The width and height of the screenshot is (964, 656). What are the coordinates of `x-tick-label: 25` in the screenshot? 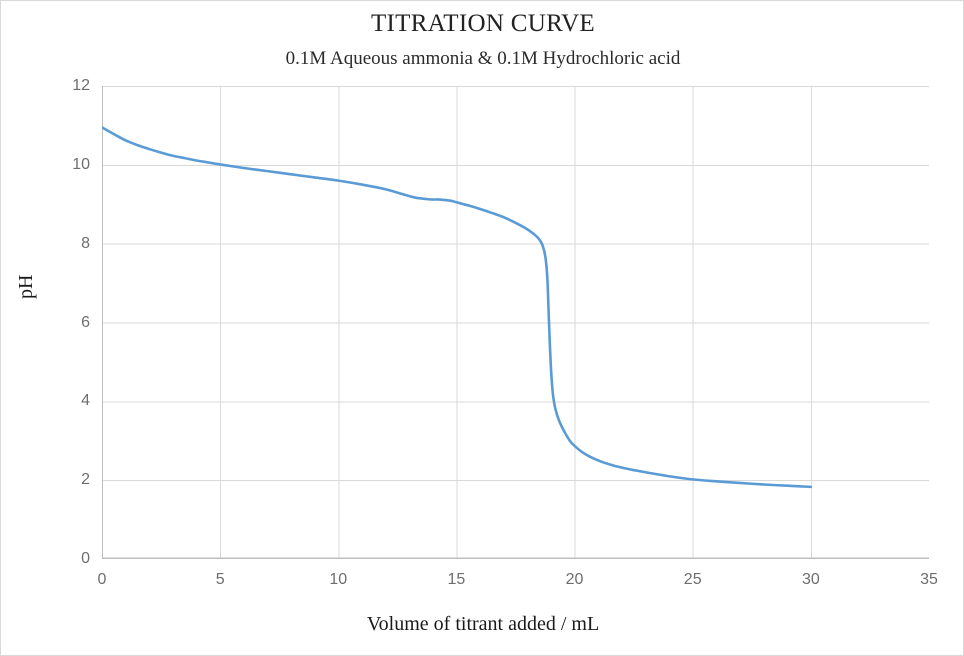 It's located at (692, 579).